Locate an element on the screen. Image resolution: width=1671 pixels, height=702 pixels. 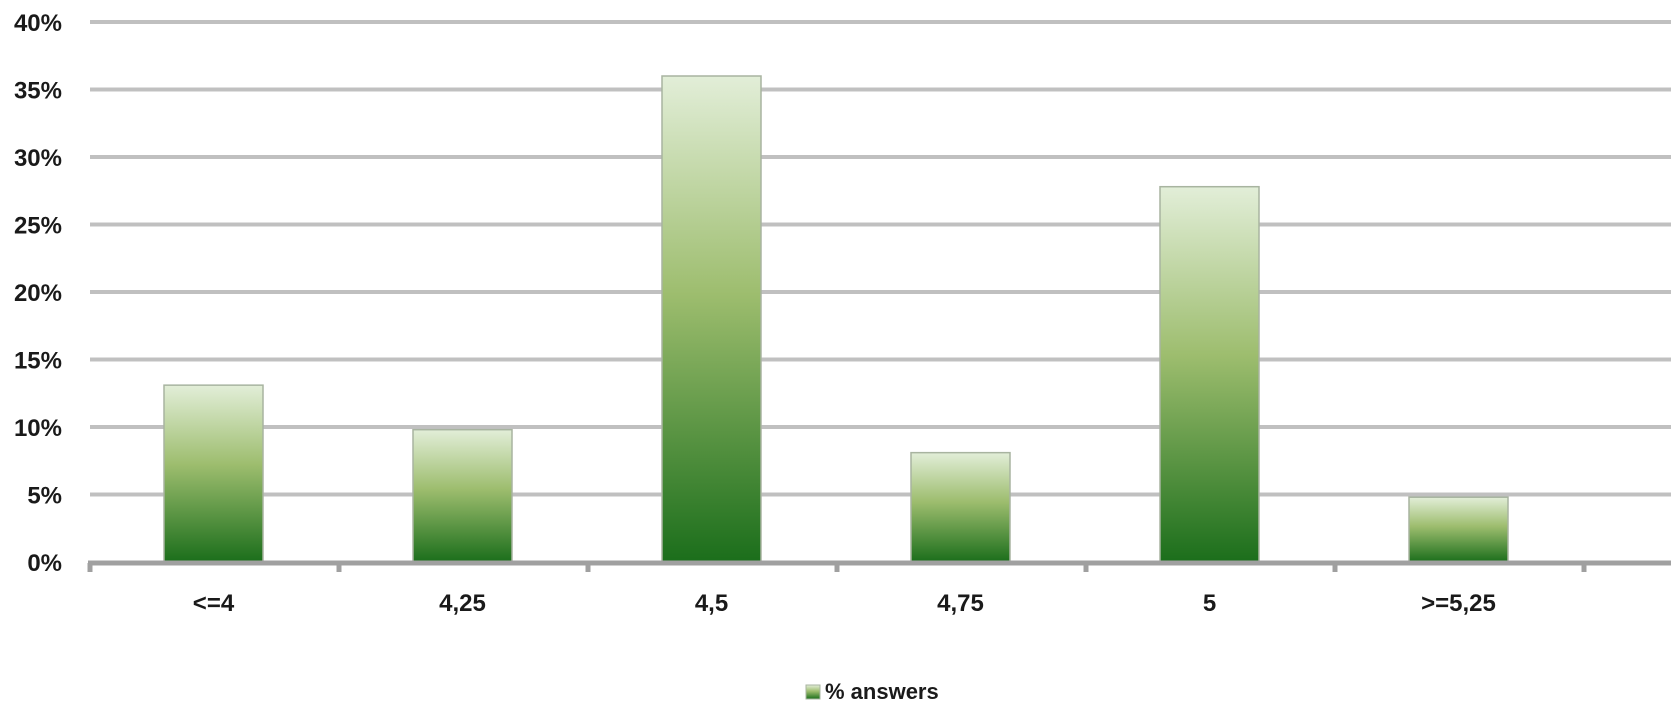
x-axis is located at coordinates (879, 566).